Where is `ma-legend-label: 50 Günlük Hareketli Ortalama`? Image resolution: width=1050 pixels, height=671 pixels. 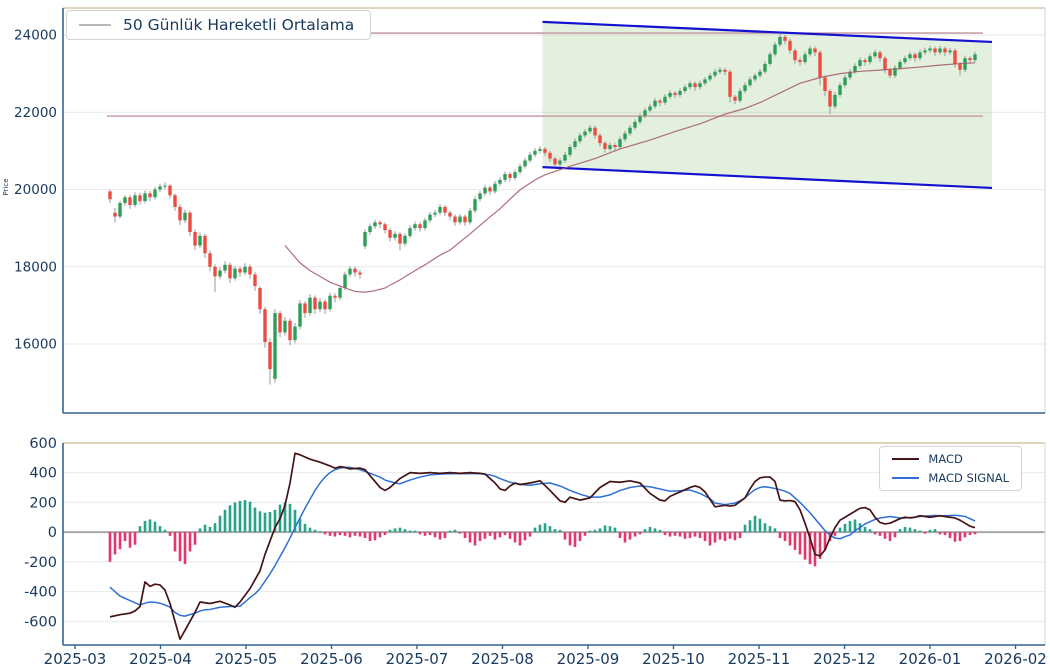
ma-legend-label: 50 Günlük Hareketli Ortalama is located at coordinates (239, 25).